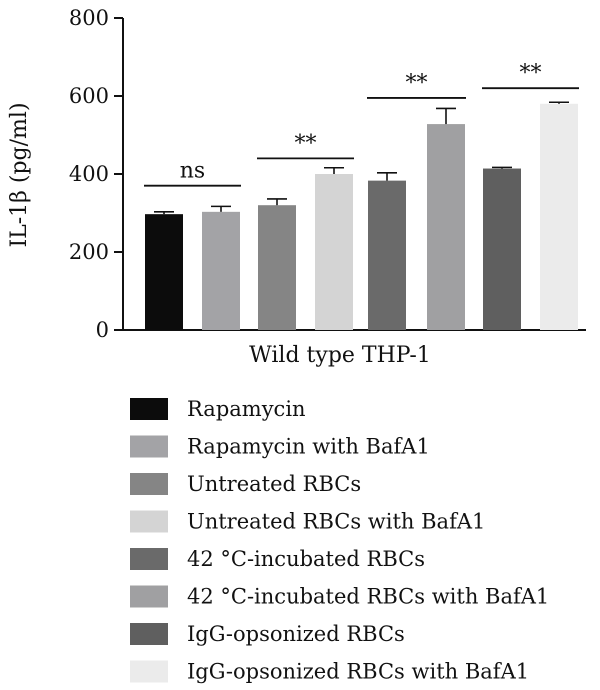  Describe the element at coordinates (89, 174) in the screenshot. I see `y-tick-label: 400` at that location.